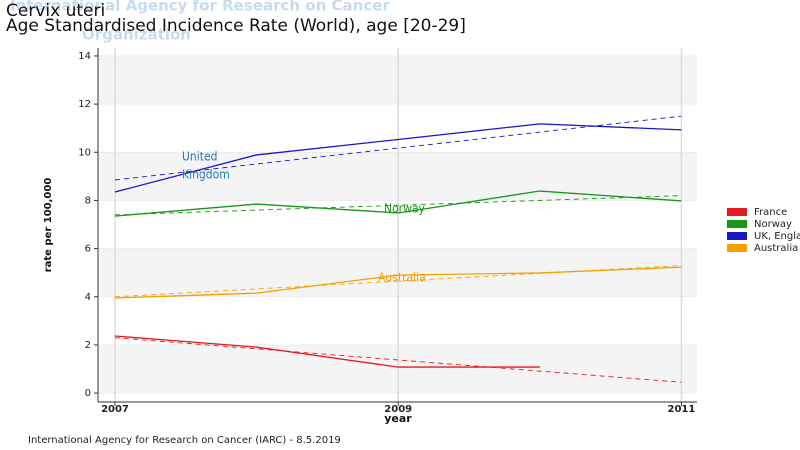 The height and width of the screenshot is (450, 800). Describe the element at coordinates (84, 56) in the screenshot. I see `y-tick-label: 14` at that location.